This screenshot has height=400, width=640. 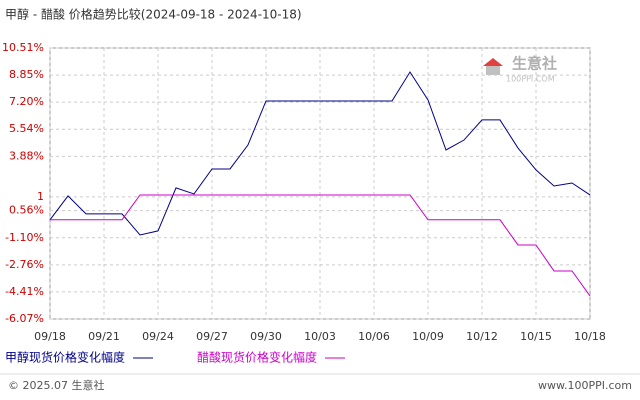 What do you see at coordinates (24, 264) in the screenshot?
I see `y-tick-label: -2.76%` at bounding box center [24, 264].